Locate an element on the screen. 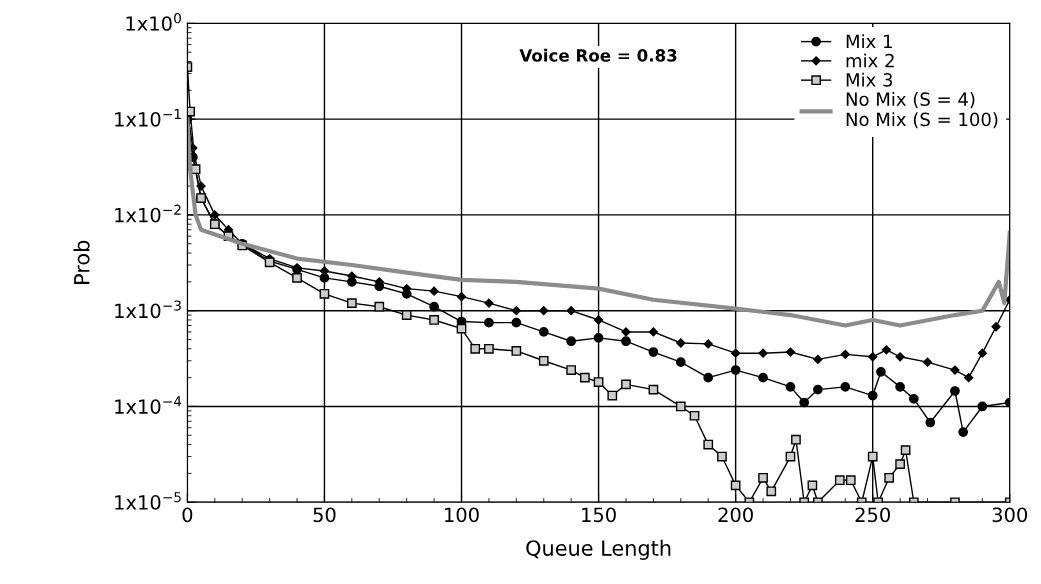  legend-label: mix 2 is located at coordinates (870, 60).